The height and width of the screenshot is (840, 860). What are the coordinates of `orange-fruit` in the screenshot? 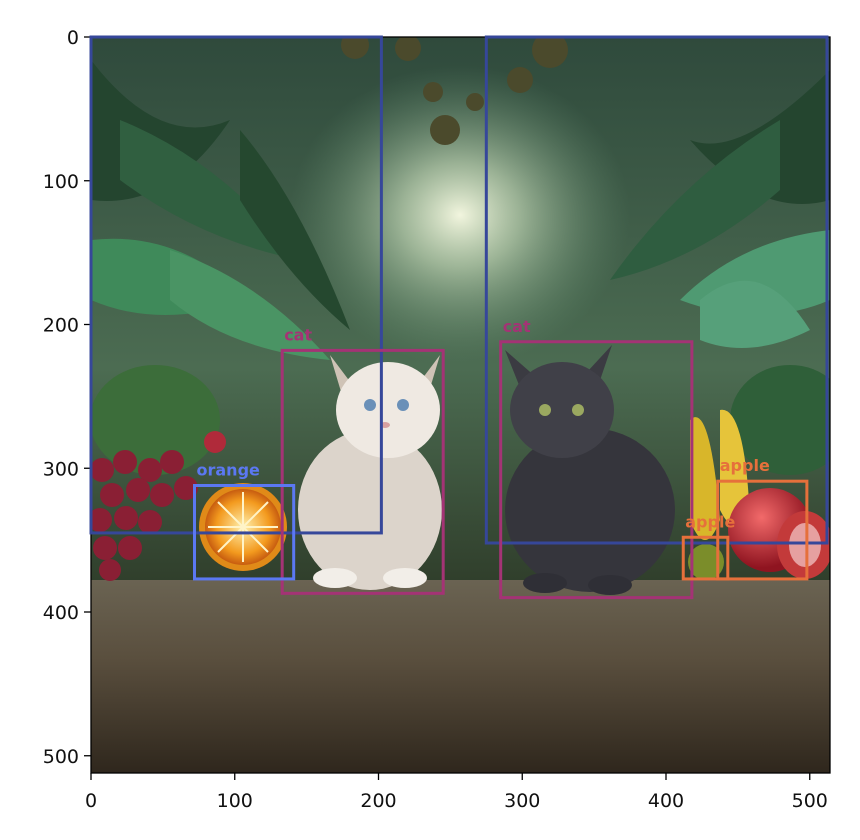 It's located at (243, 527).